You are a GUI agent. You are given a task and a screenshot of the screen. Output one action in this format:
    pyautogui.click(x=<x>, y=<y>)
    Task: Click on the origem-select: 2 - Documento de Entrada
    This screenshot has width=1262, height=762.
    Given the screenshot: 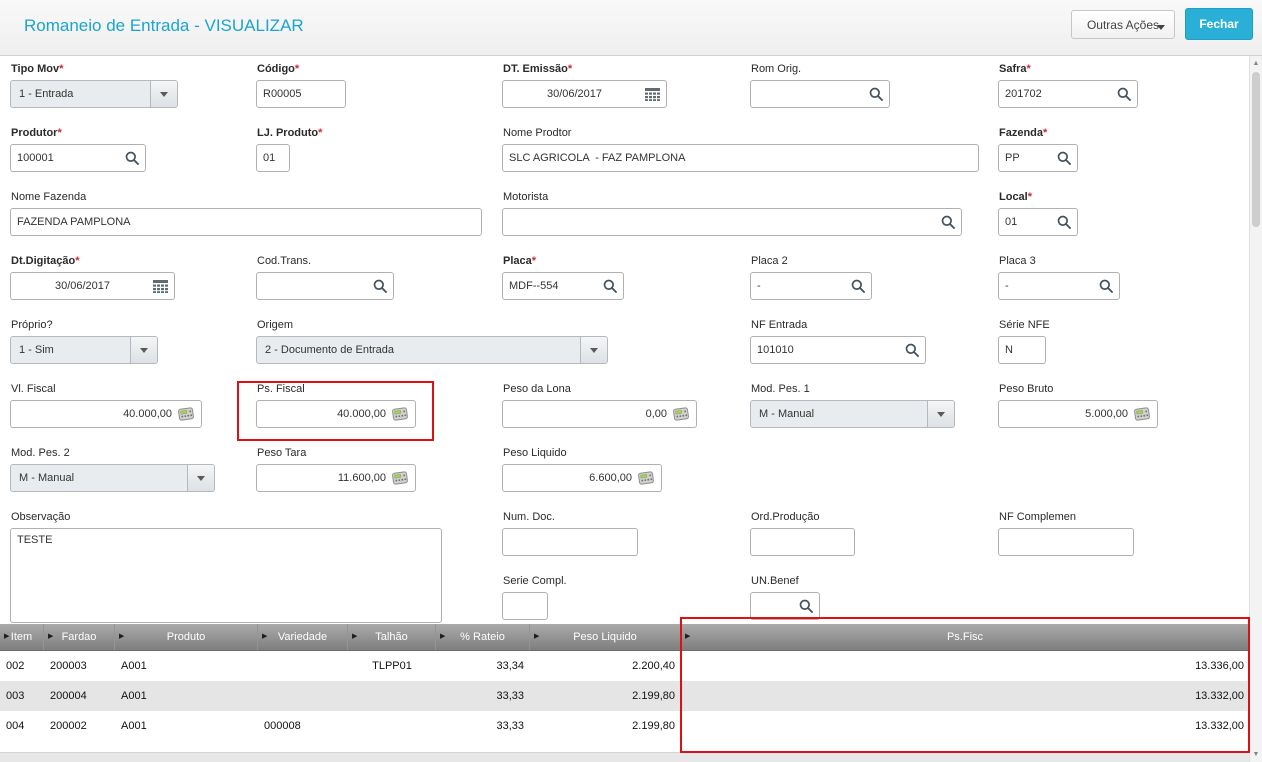 What is the action you would take?
    pyautogui.click(x=432, y=350)
    